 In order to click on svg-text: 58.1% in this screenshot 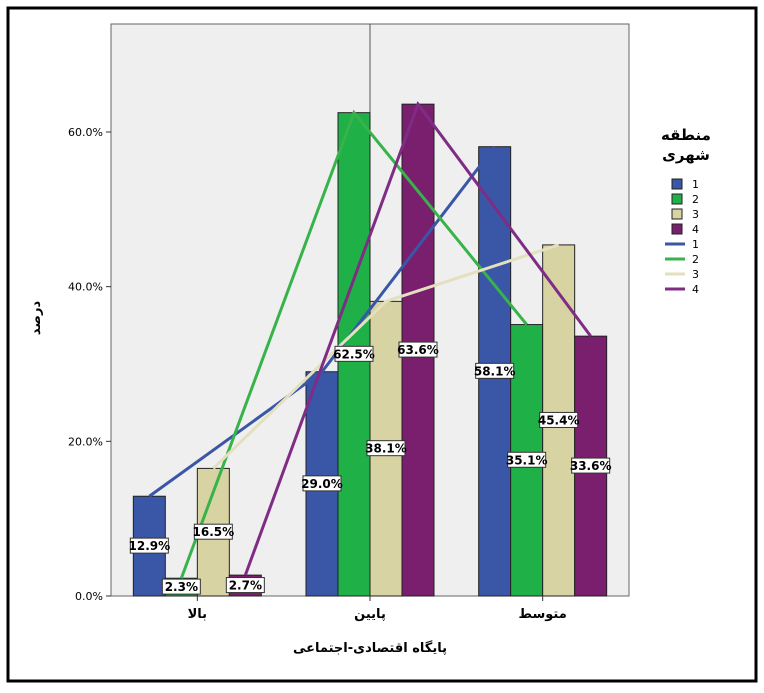, I will do `click(495, 371)`.